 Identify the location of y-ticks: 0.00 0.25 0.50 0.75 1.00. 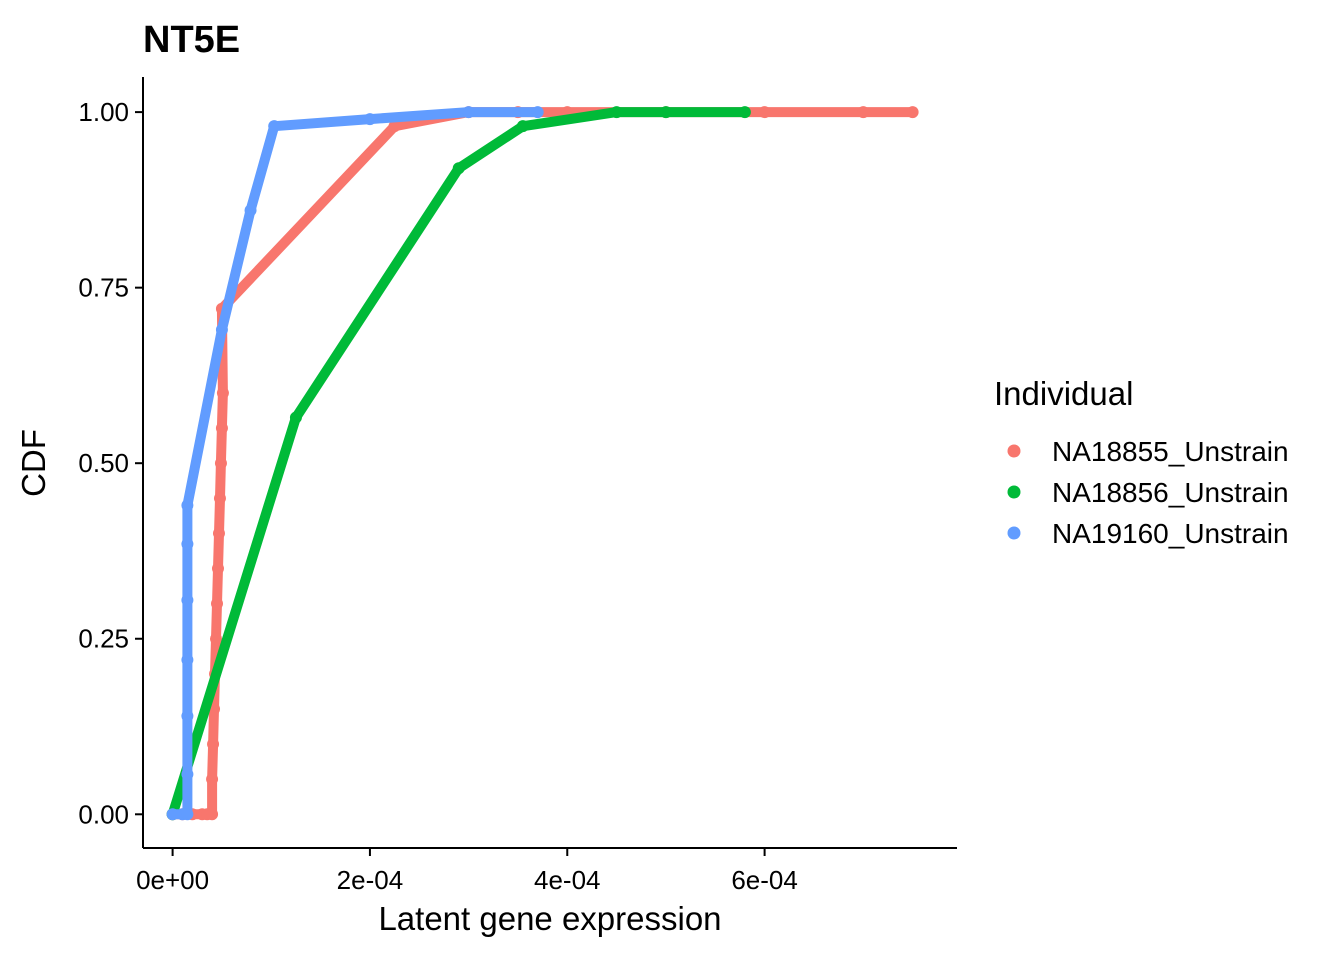
(110, 463).